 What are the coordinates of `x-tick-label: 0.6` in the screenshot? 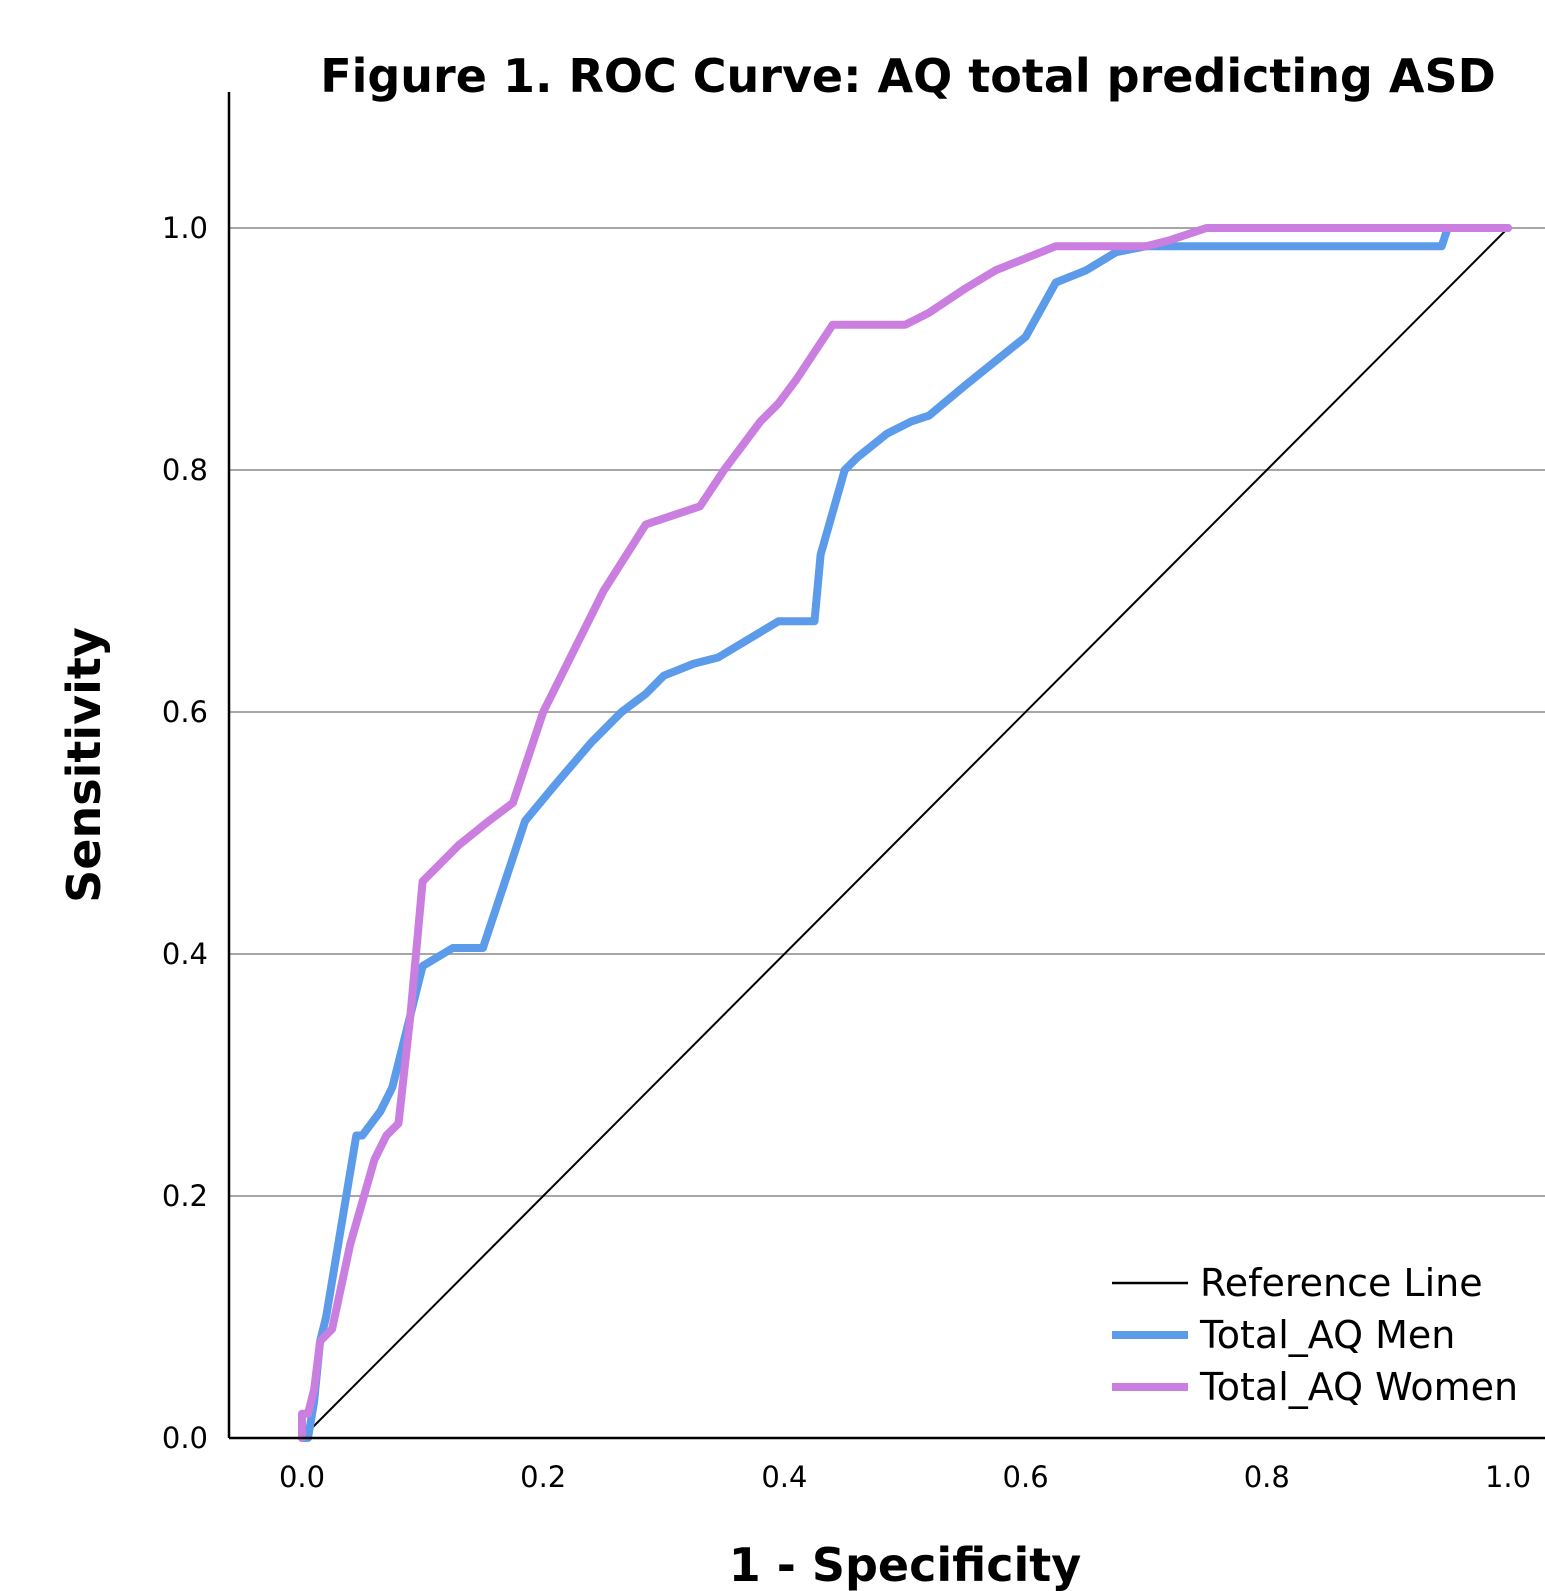 It's located at (1026, 1477).